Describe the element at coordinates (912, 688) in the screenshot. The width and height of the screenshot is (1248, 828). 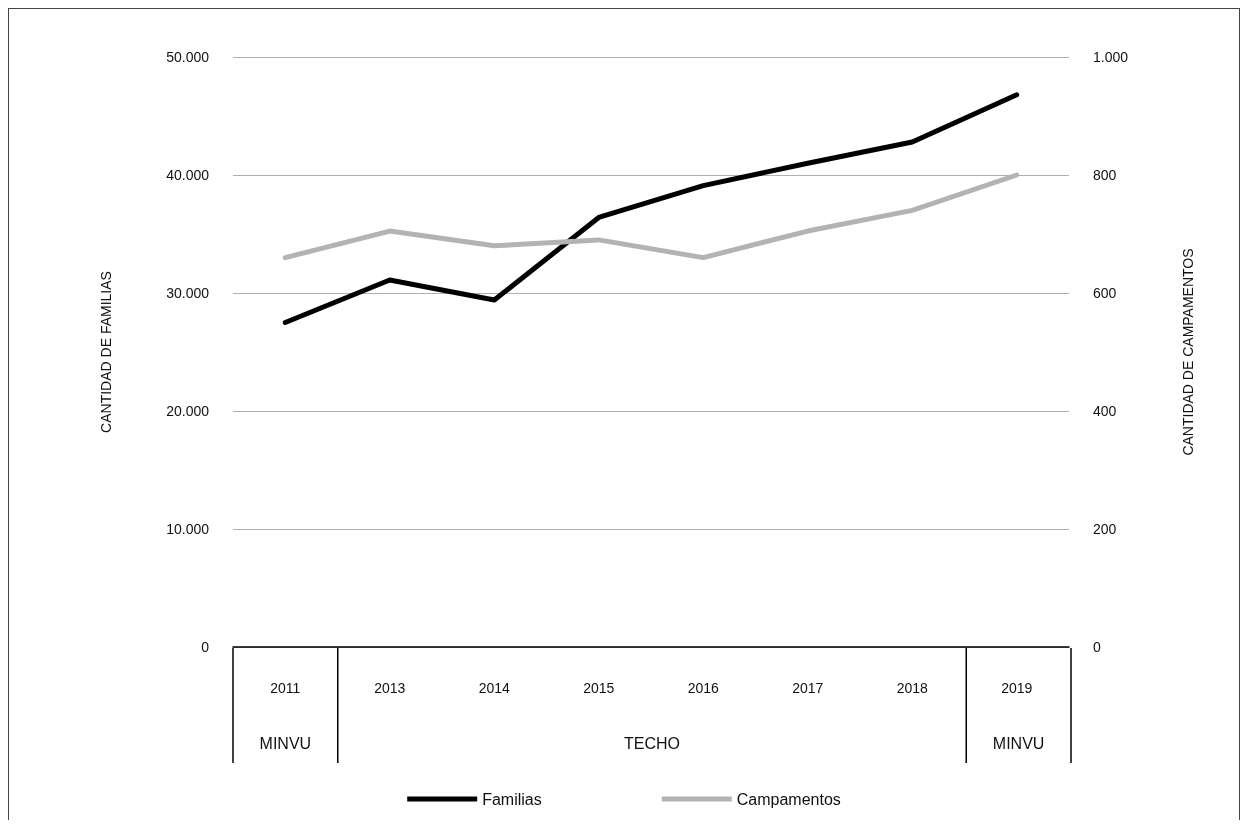
I see `x-tick-label: 2018` at that location.